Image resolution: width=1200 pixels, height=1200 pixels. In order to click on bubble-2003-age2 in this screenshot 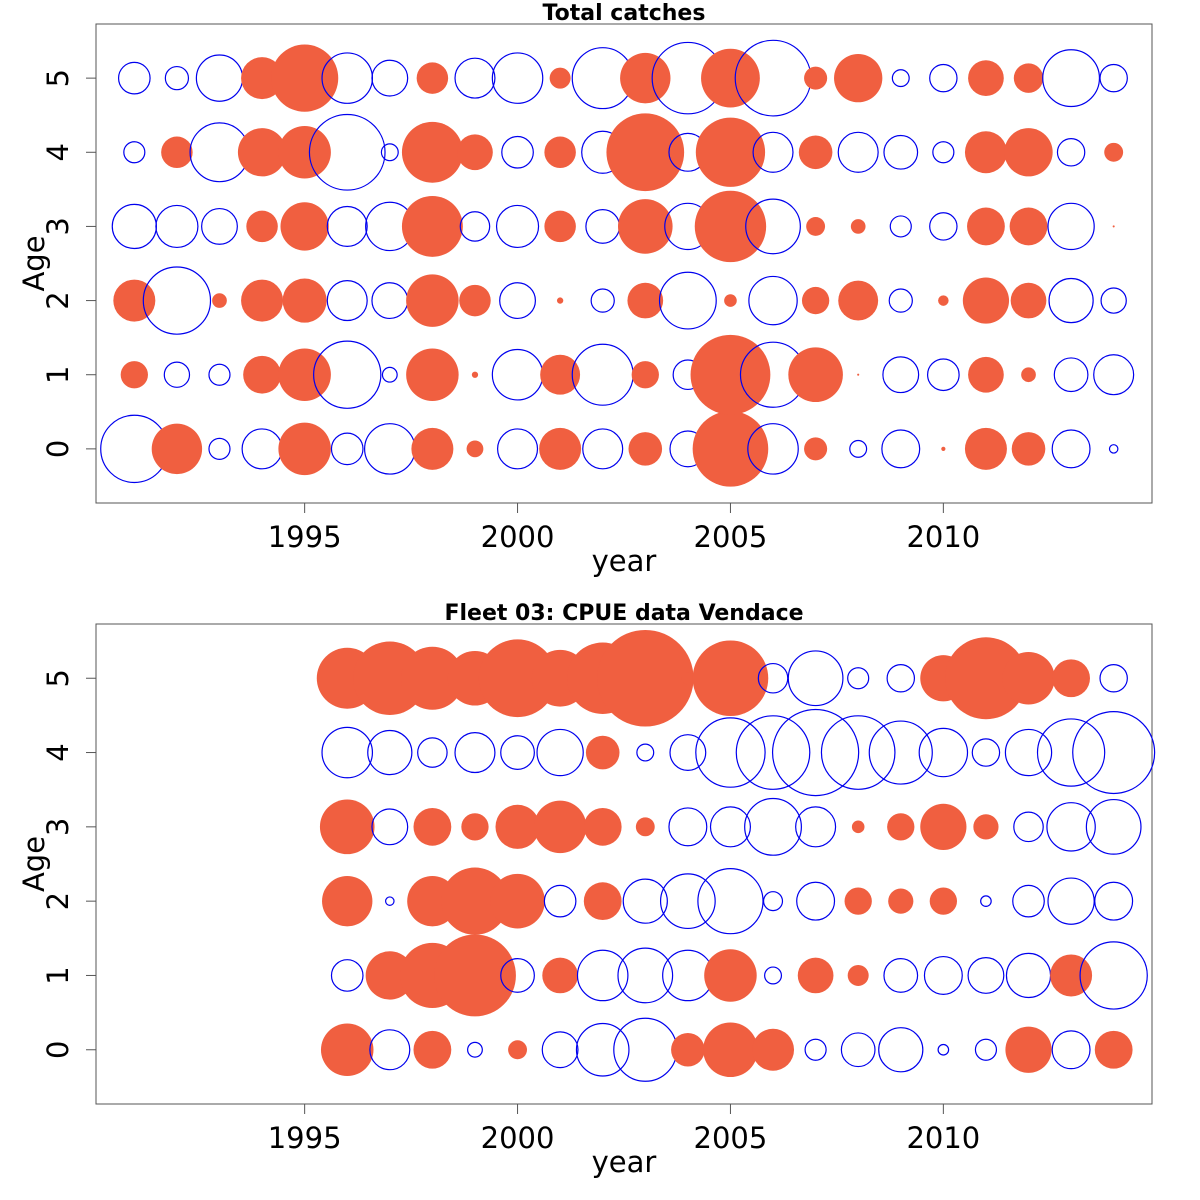, I will do `click(645, 300)`.